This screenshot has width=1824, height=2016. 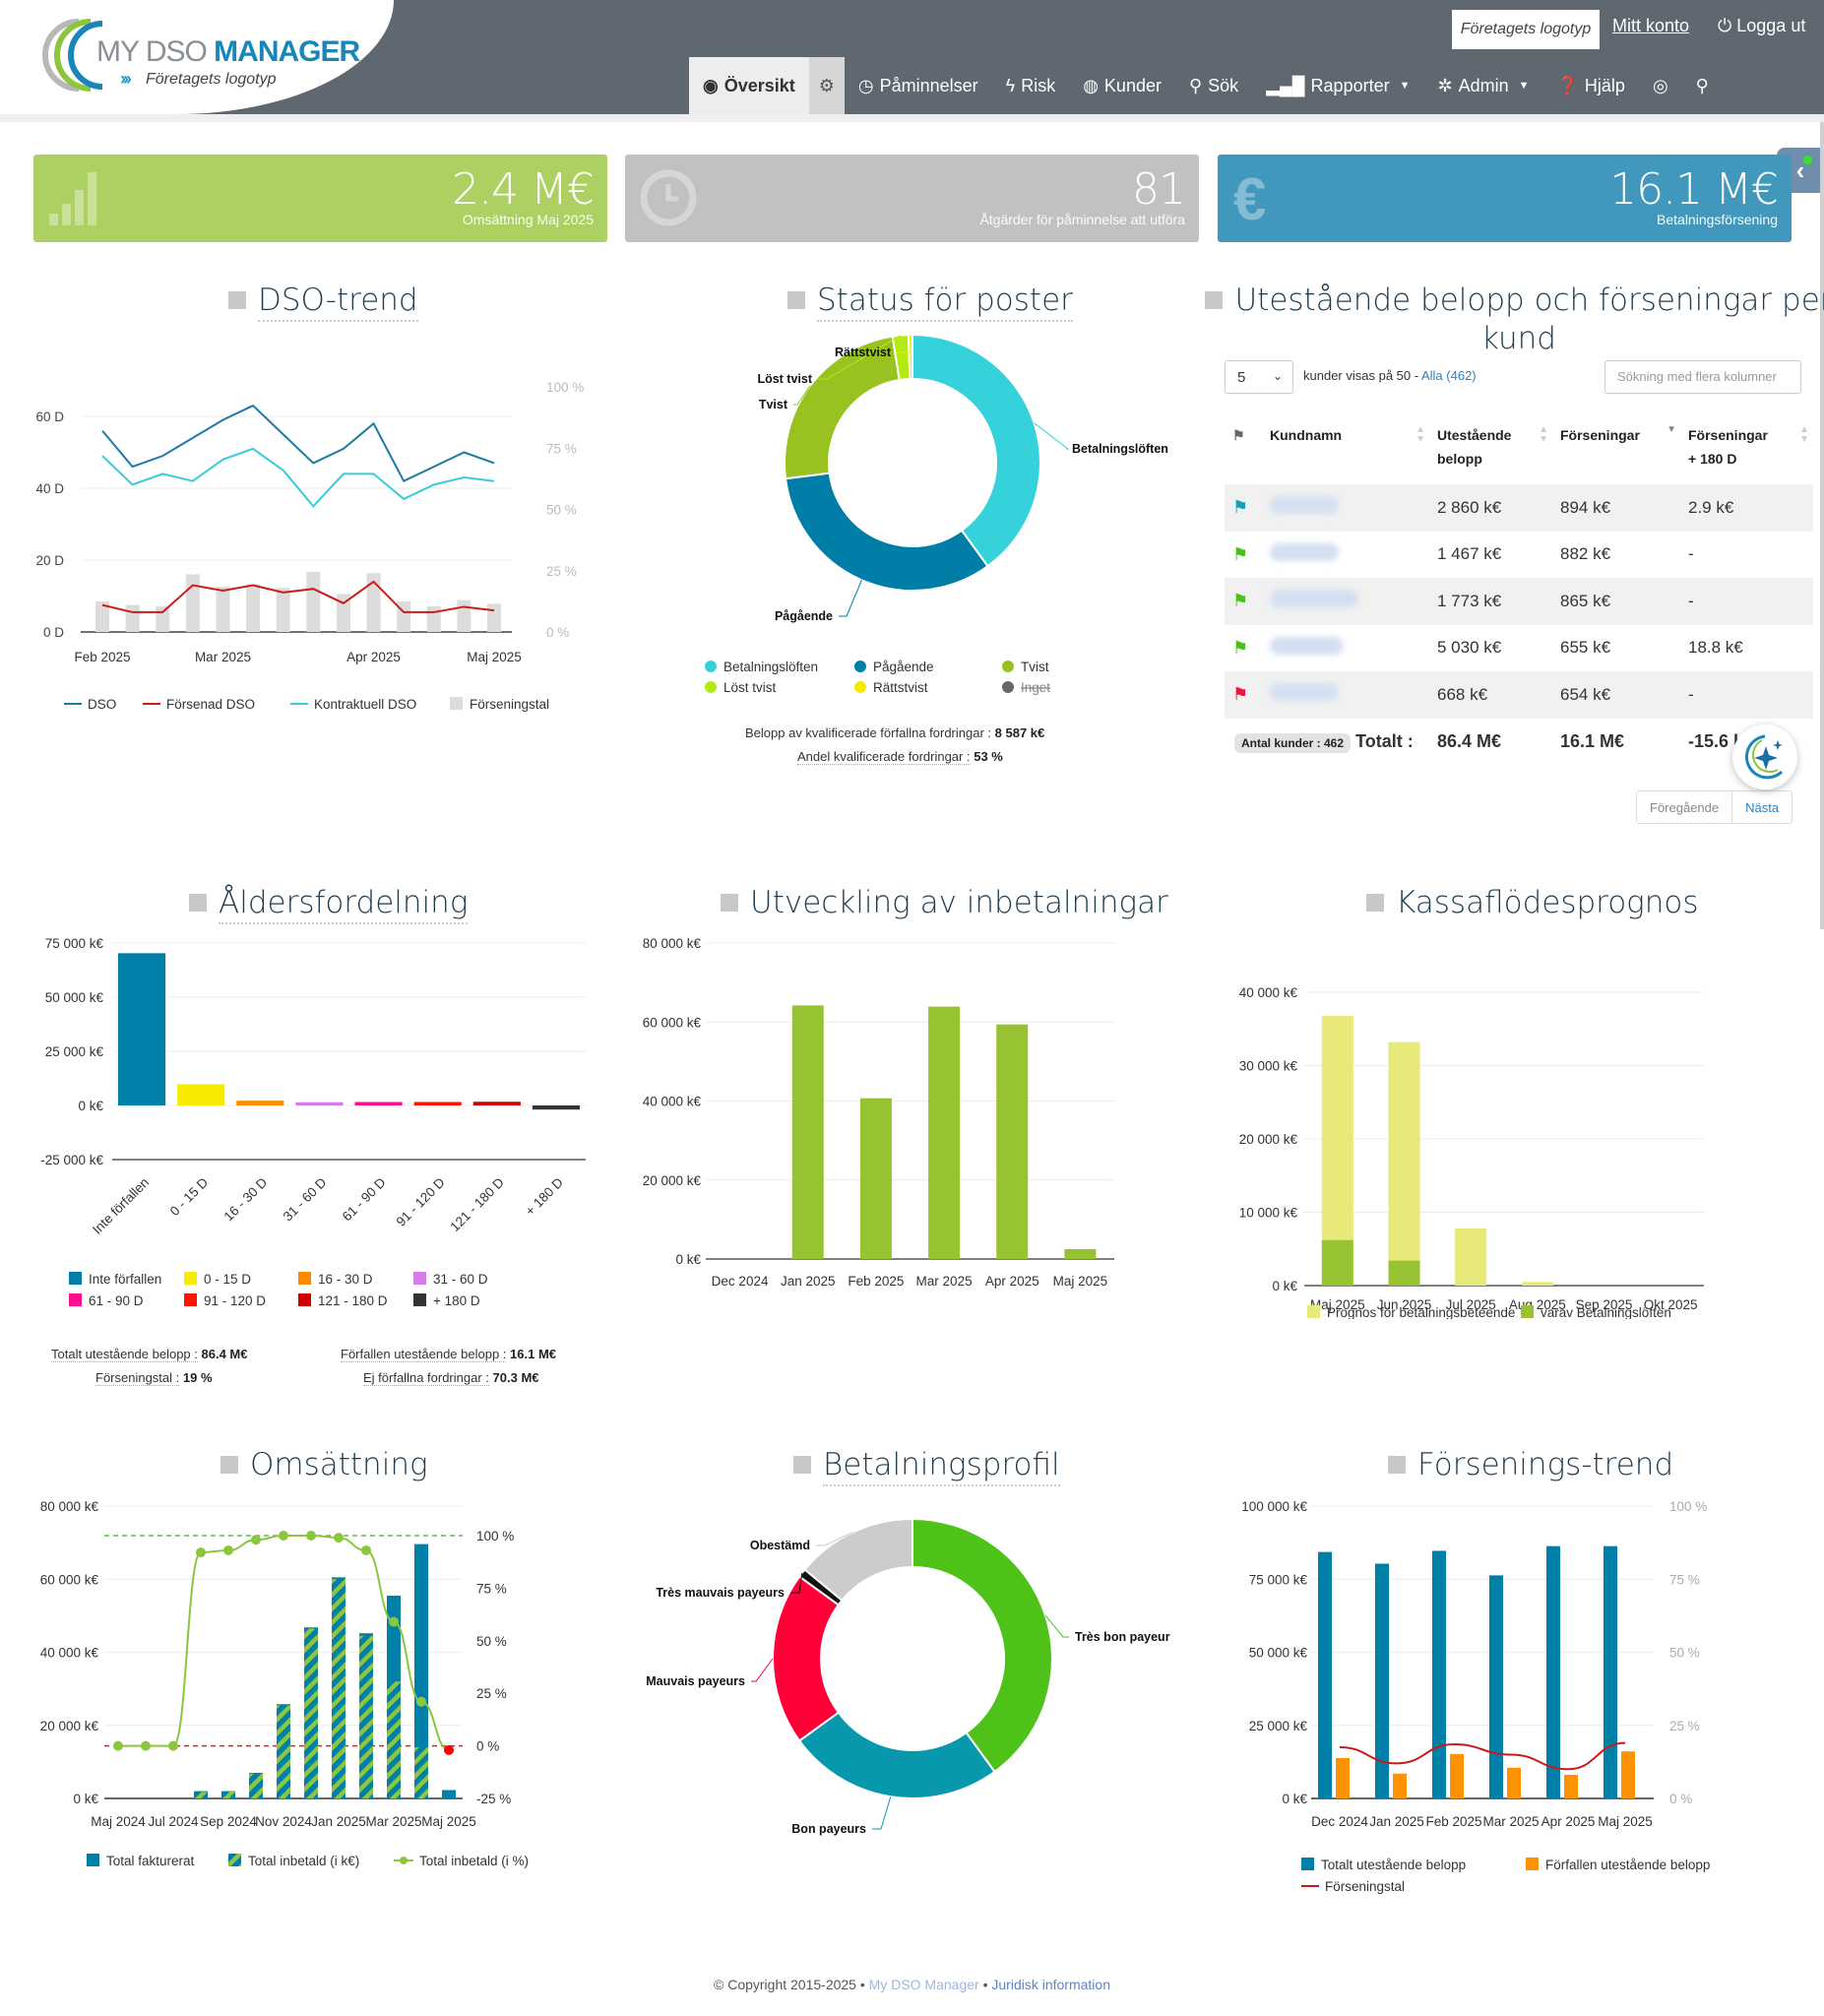 What do you see at coordinates (1519, 601) in the screenshot?
I see `table-row: ⚑ 1 773 k€ 865 k€ -` at bounding box center [1519, 601].